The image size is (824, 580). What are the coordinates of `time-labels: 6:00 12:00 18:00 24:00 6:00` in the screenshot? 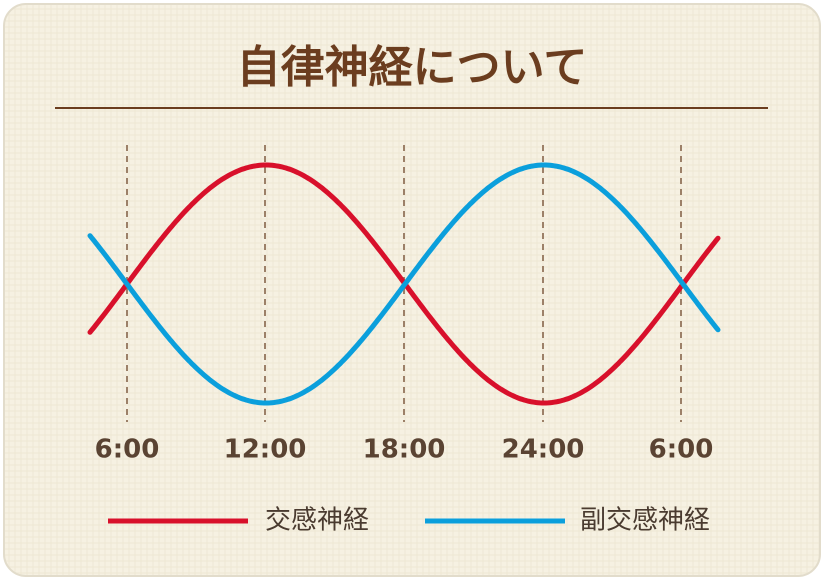 It's located at (404, 450).